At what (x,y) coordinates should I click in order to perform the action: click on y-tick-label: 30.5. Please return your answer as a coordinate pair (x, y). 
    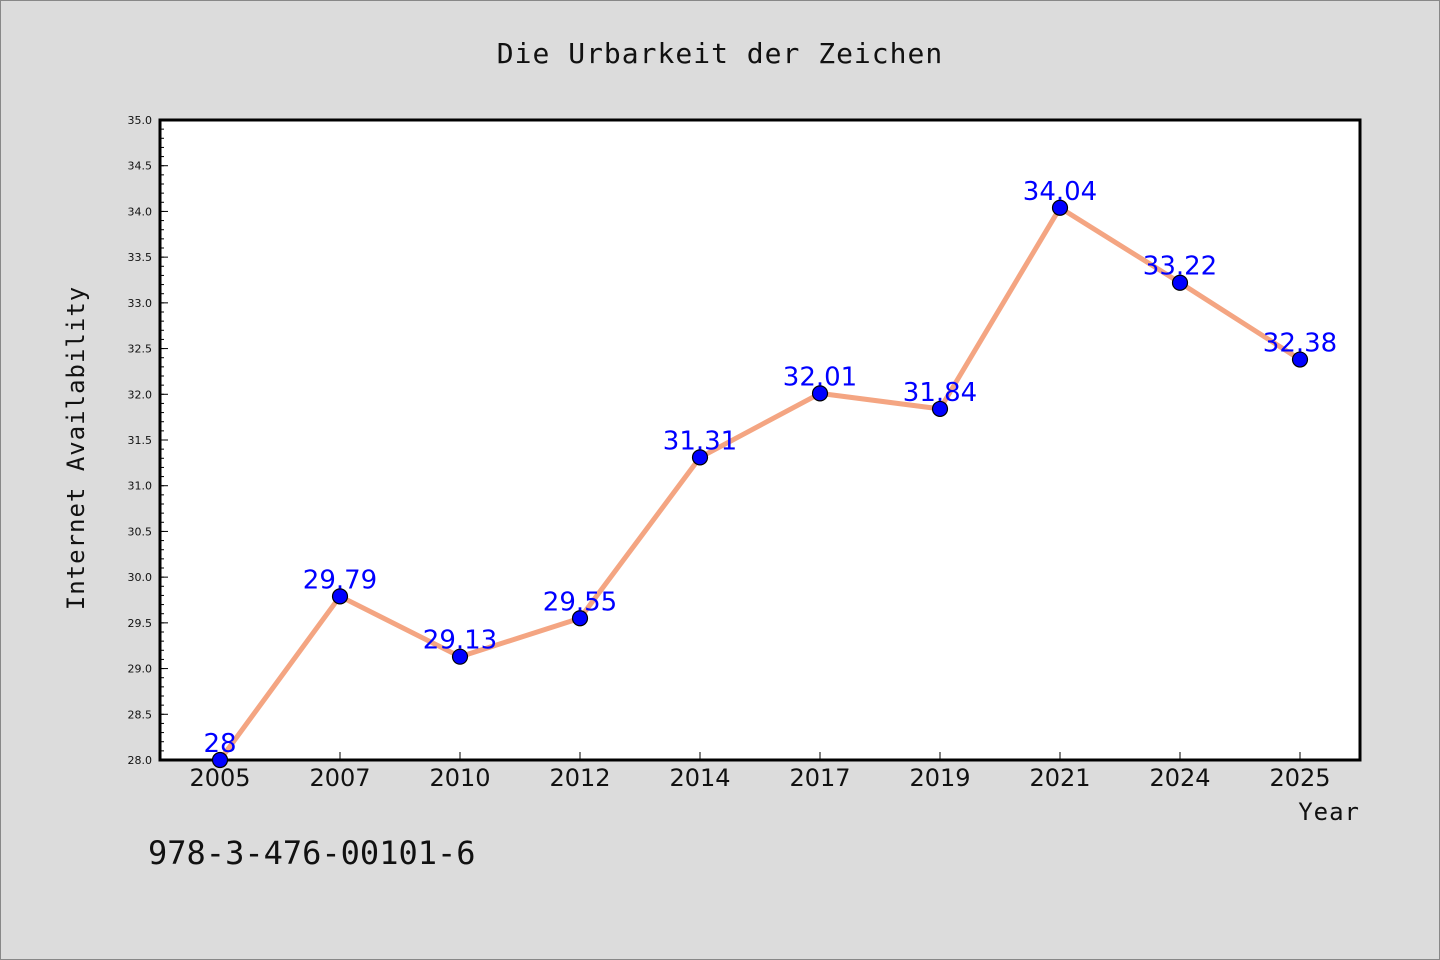
    Looking at the image, I should click on (140, 531).